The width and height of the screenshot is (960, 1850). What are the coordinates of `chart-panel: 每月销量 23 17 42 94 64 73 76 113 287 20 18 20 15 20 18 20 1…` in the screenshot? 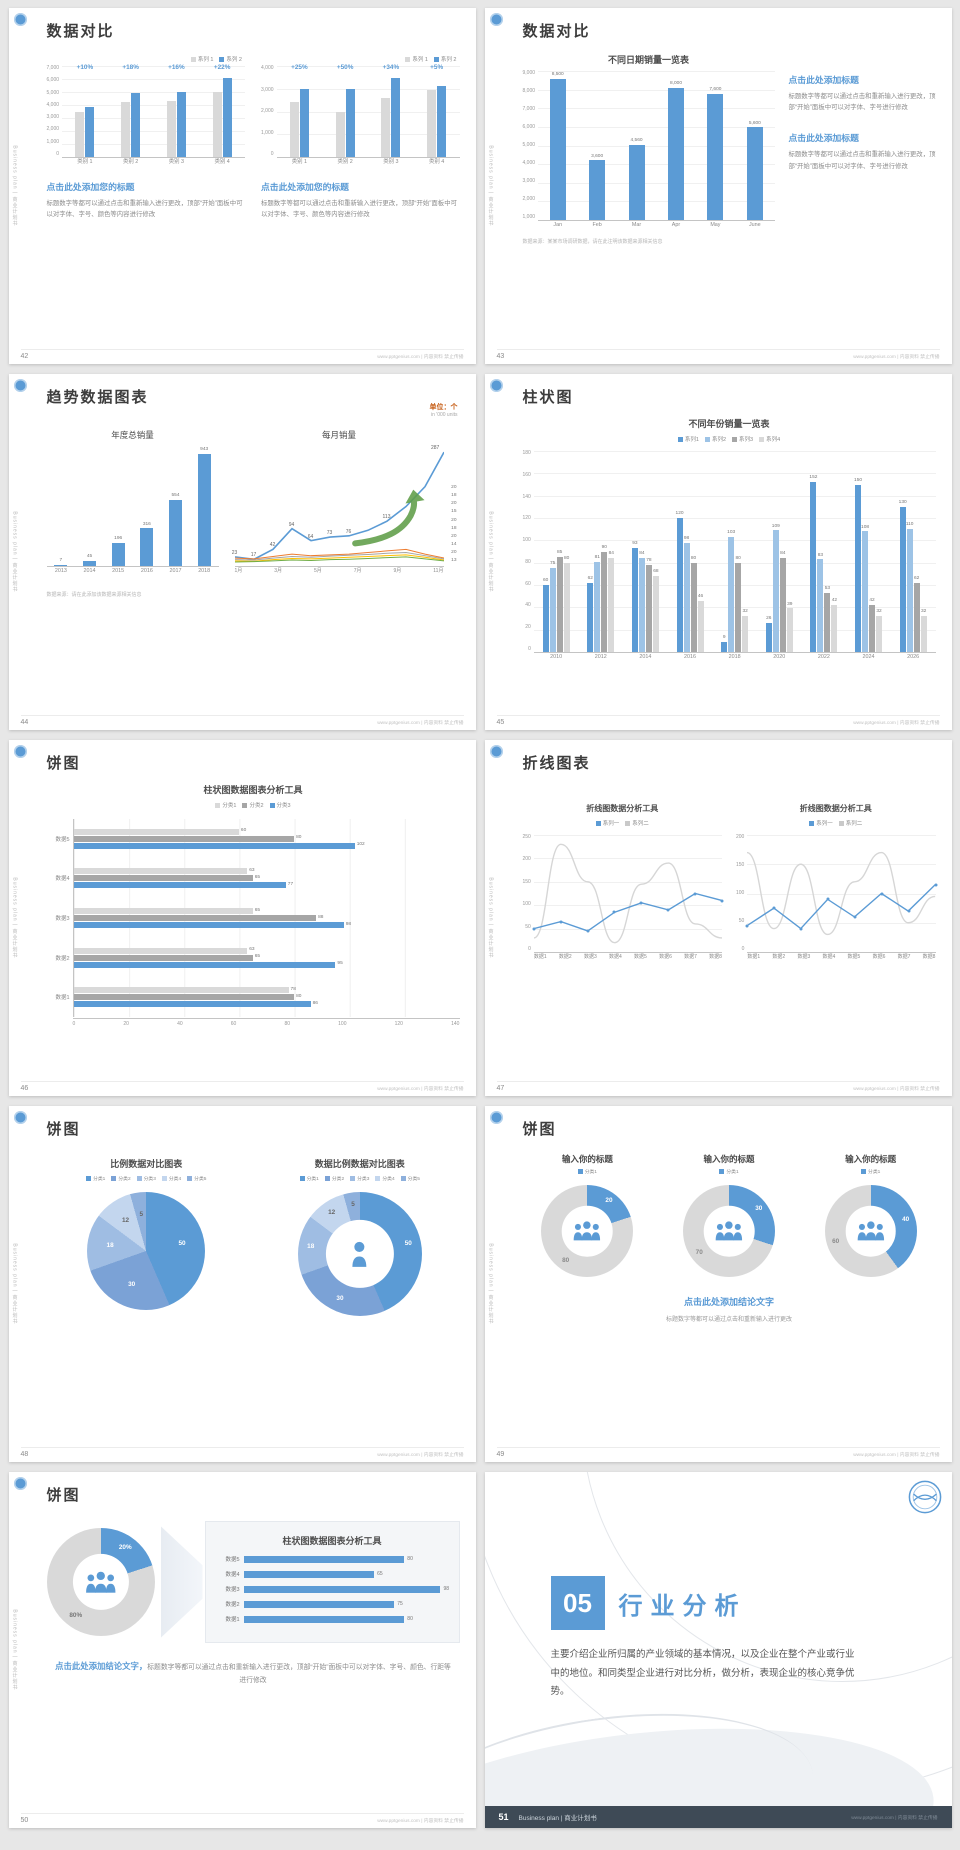 It's located at (344, 503).